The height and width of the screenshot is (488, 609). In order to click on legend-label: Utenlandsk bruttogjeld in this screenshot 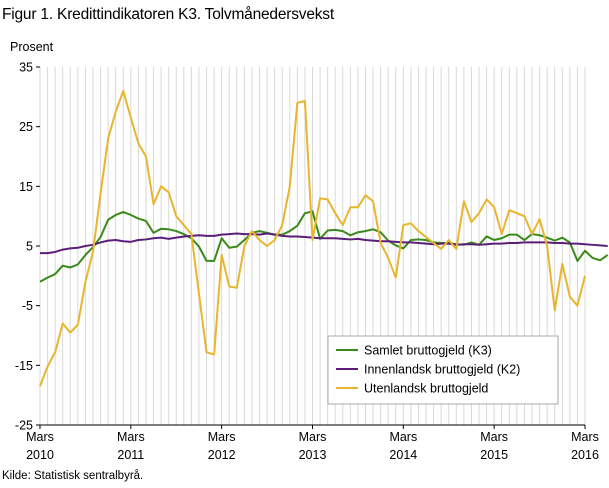, I will do `click(426, 389)`.